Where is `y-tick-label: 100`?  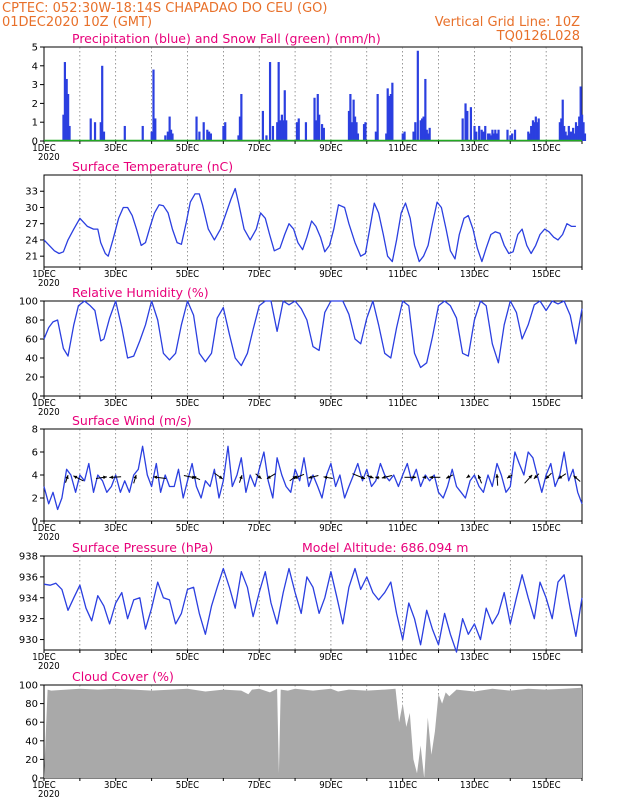
y-tick-label: 100 is located at coordinates (28, 686).